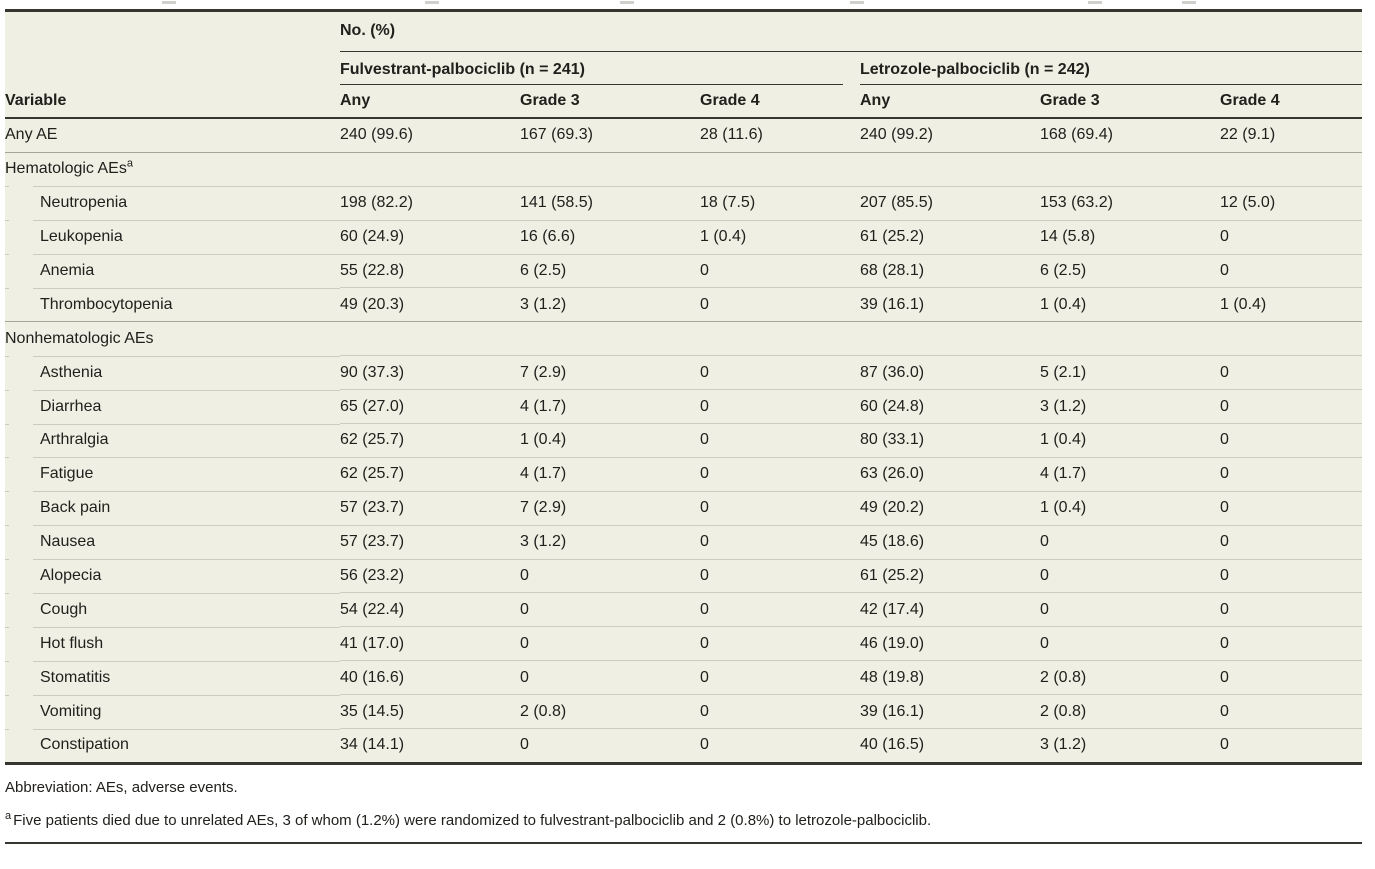 Image resolution: width=1375 pixels, height=869 pixels. I want to click on cell-value: 65 (27.0), so click(430, 406).